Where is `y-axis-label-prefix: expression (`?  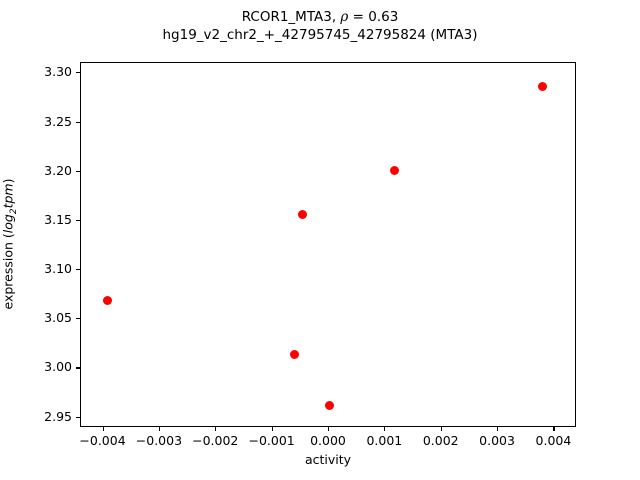
y-axis-label-prefix: expression ( is located at coordinates (8, 271).